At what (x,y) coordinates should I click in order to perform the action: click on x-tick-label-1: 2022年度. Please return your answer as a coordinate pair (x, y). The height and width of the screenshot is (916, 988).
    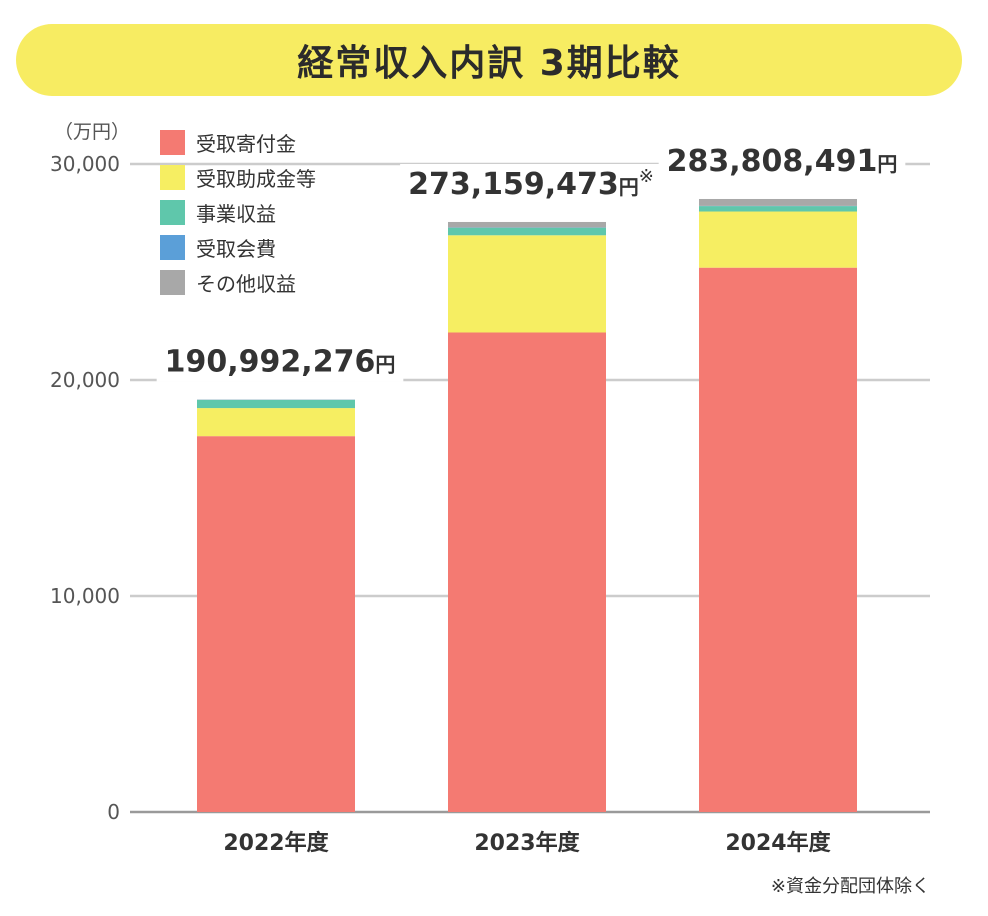
    Looking at the image, I should click on (276, 843).